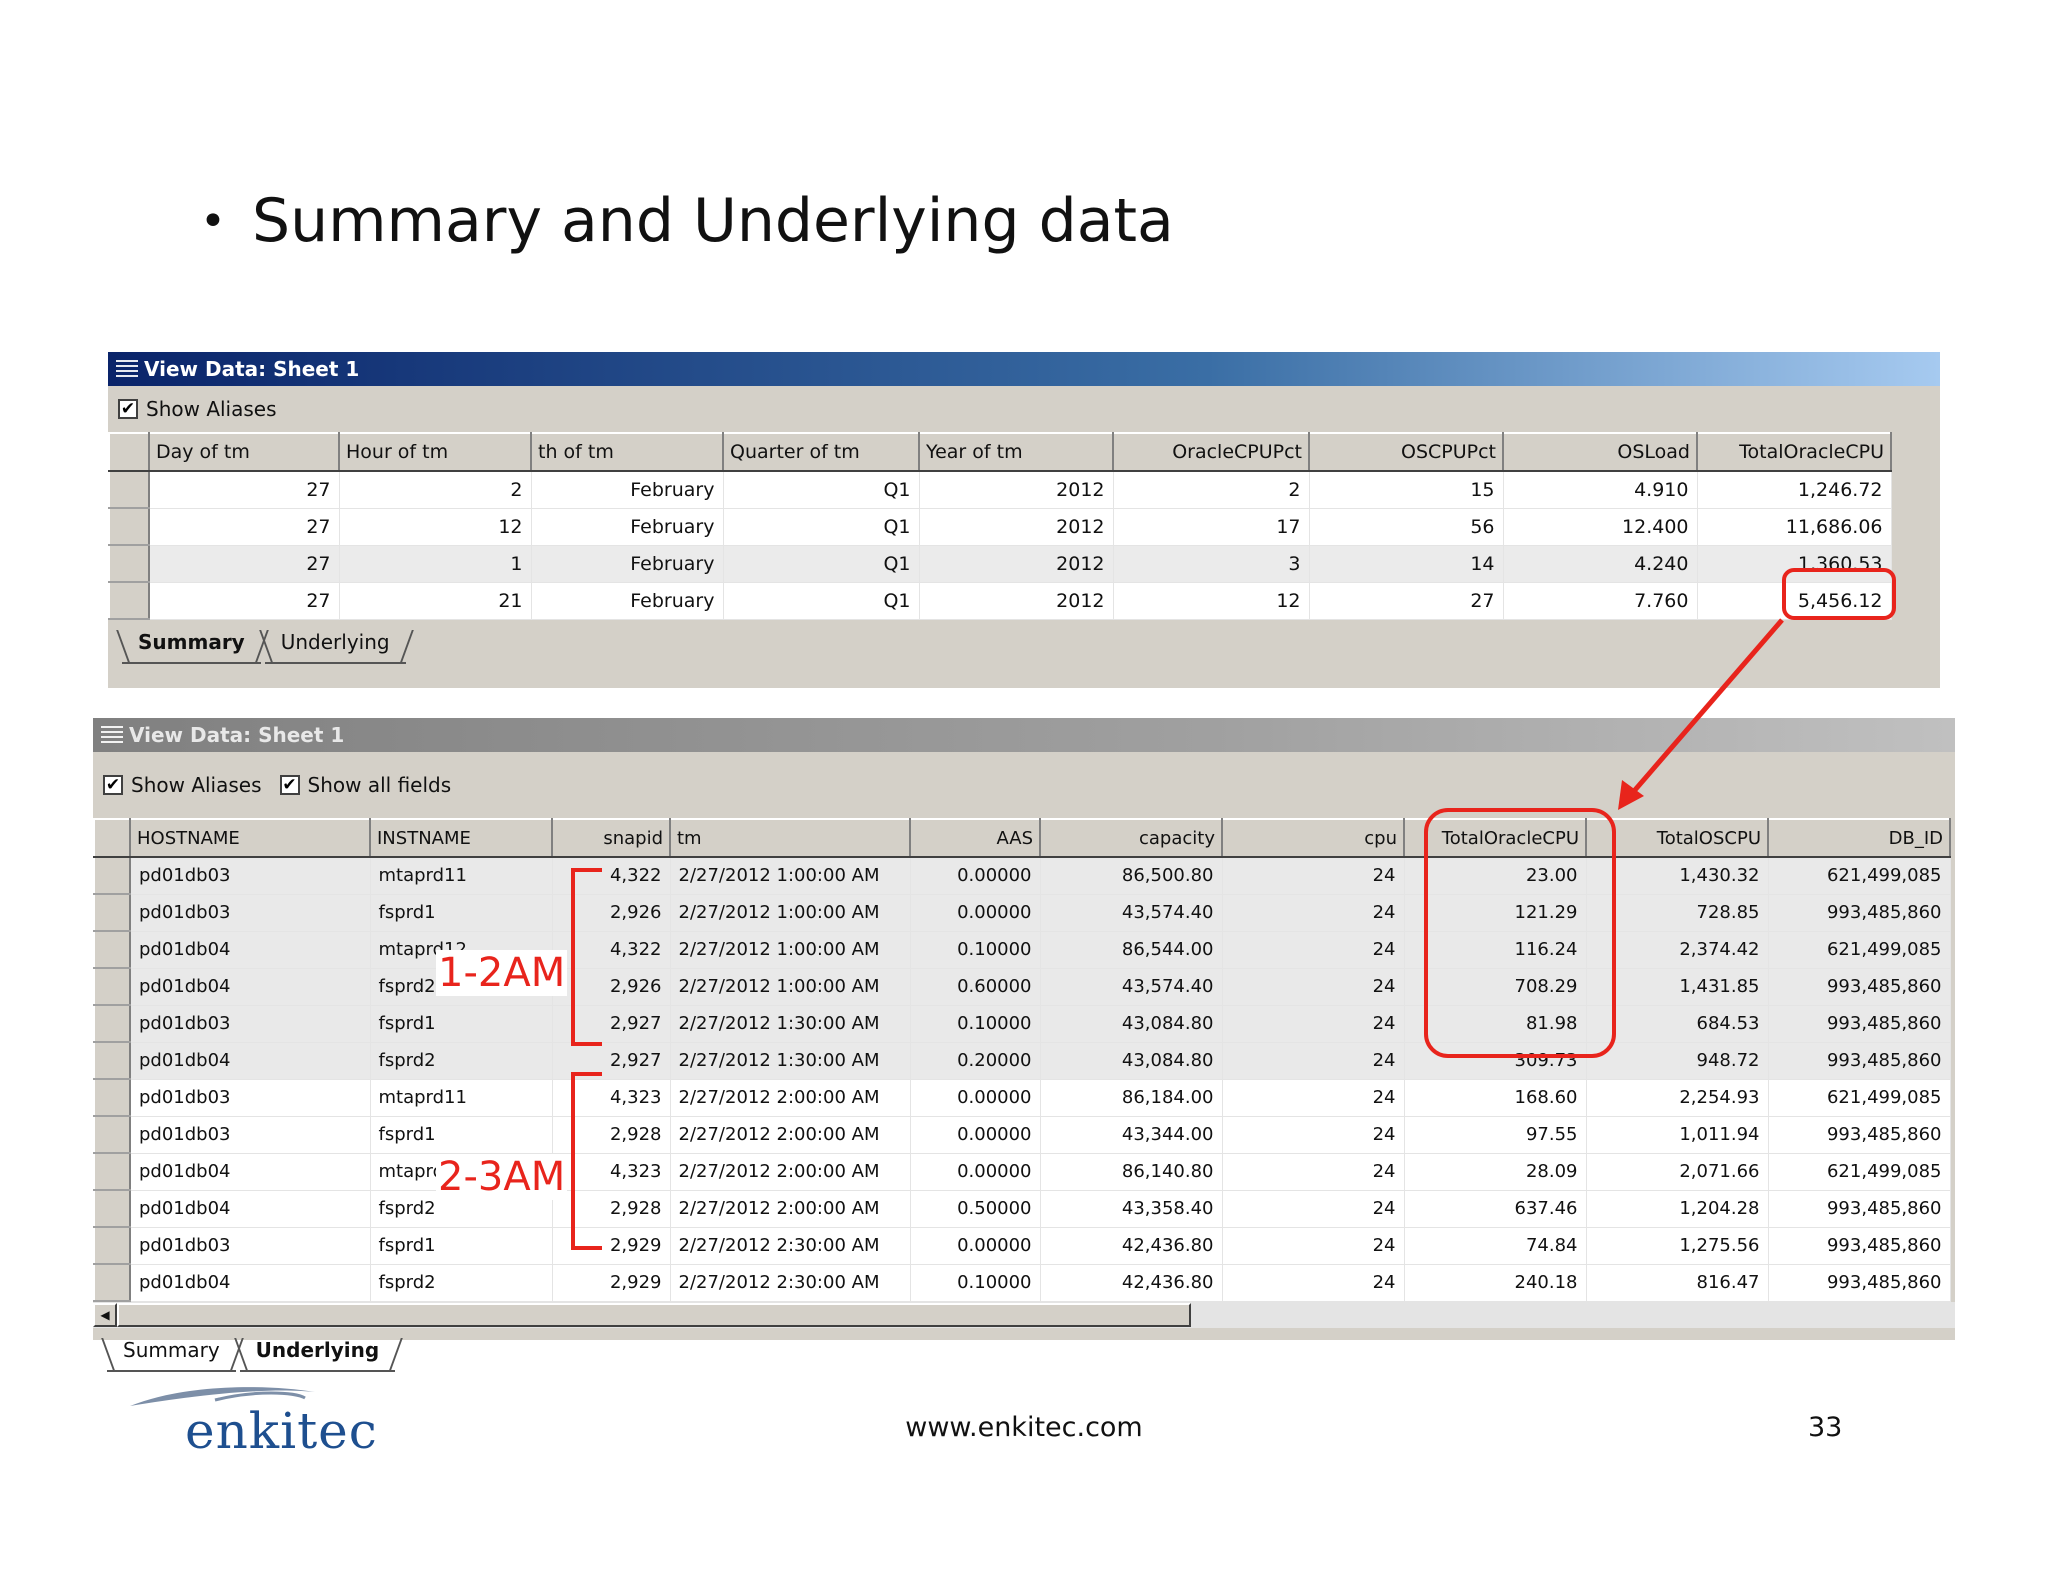  Describe the element at coordinates (317, 1353) in the screenshot. I see `tab-underlying: Underlying` at that location.